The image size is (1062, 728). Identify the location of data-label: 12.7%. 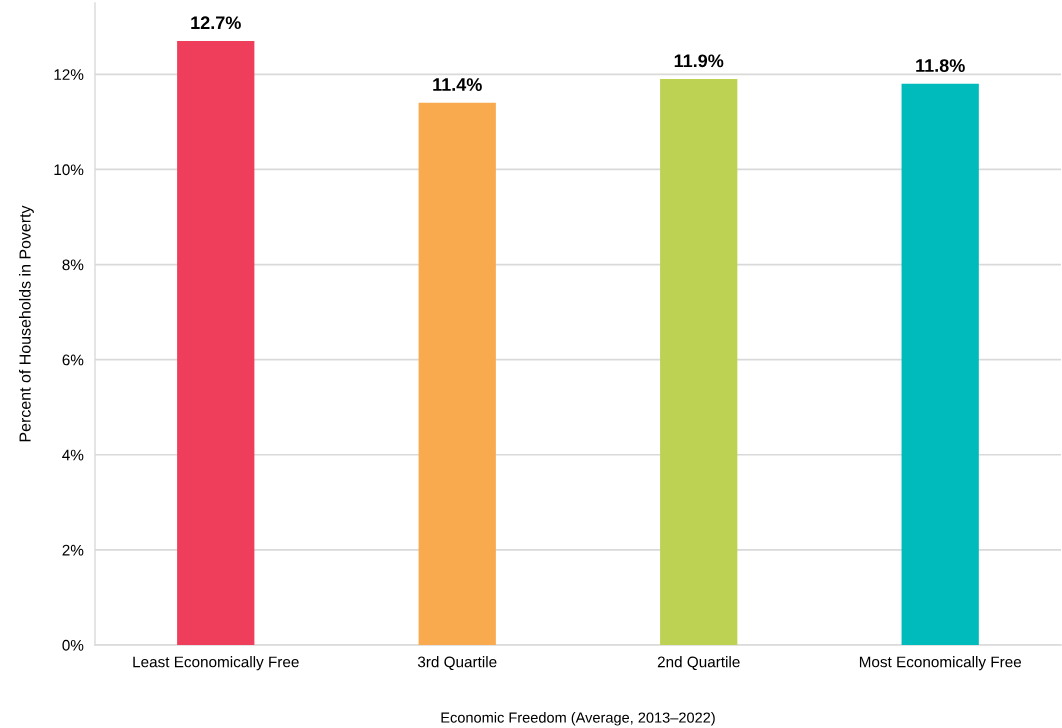
(216, 23).